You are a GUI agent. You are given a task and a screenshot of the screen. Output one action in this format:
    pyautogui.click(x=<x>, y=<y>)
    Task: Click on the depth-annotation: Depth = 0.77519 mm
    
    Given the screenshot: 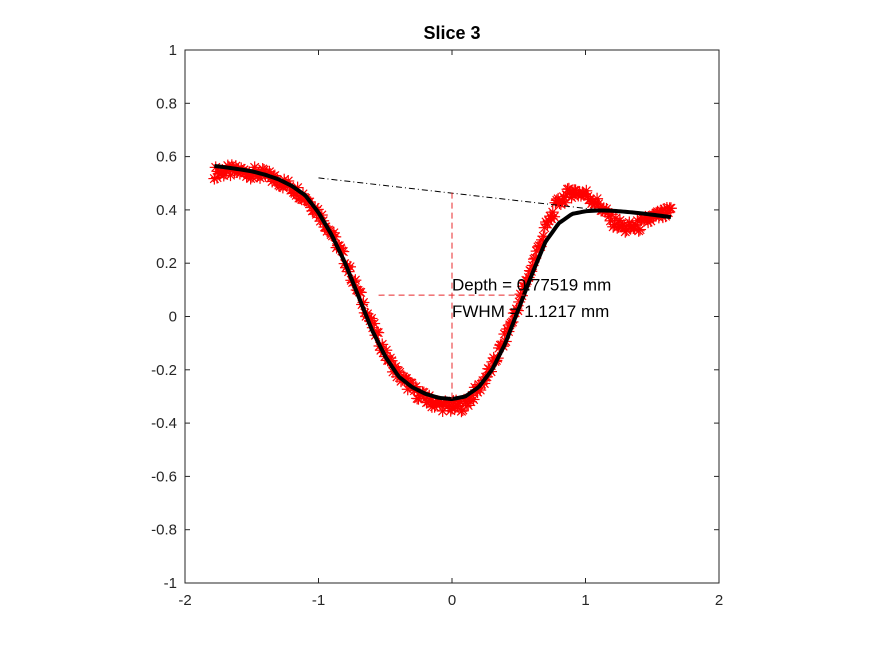 What is the action you would take?
    pyautogui.click(x=531, y=285)
    